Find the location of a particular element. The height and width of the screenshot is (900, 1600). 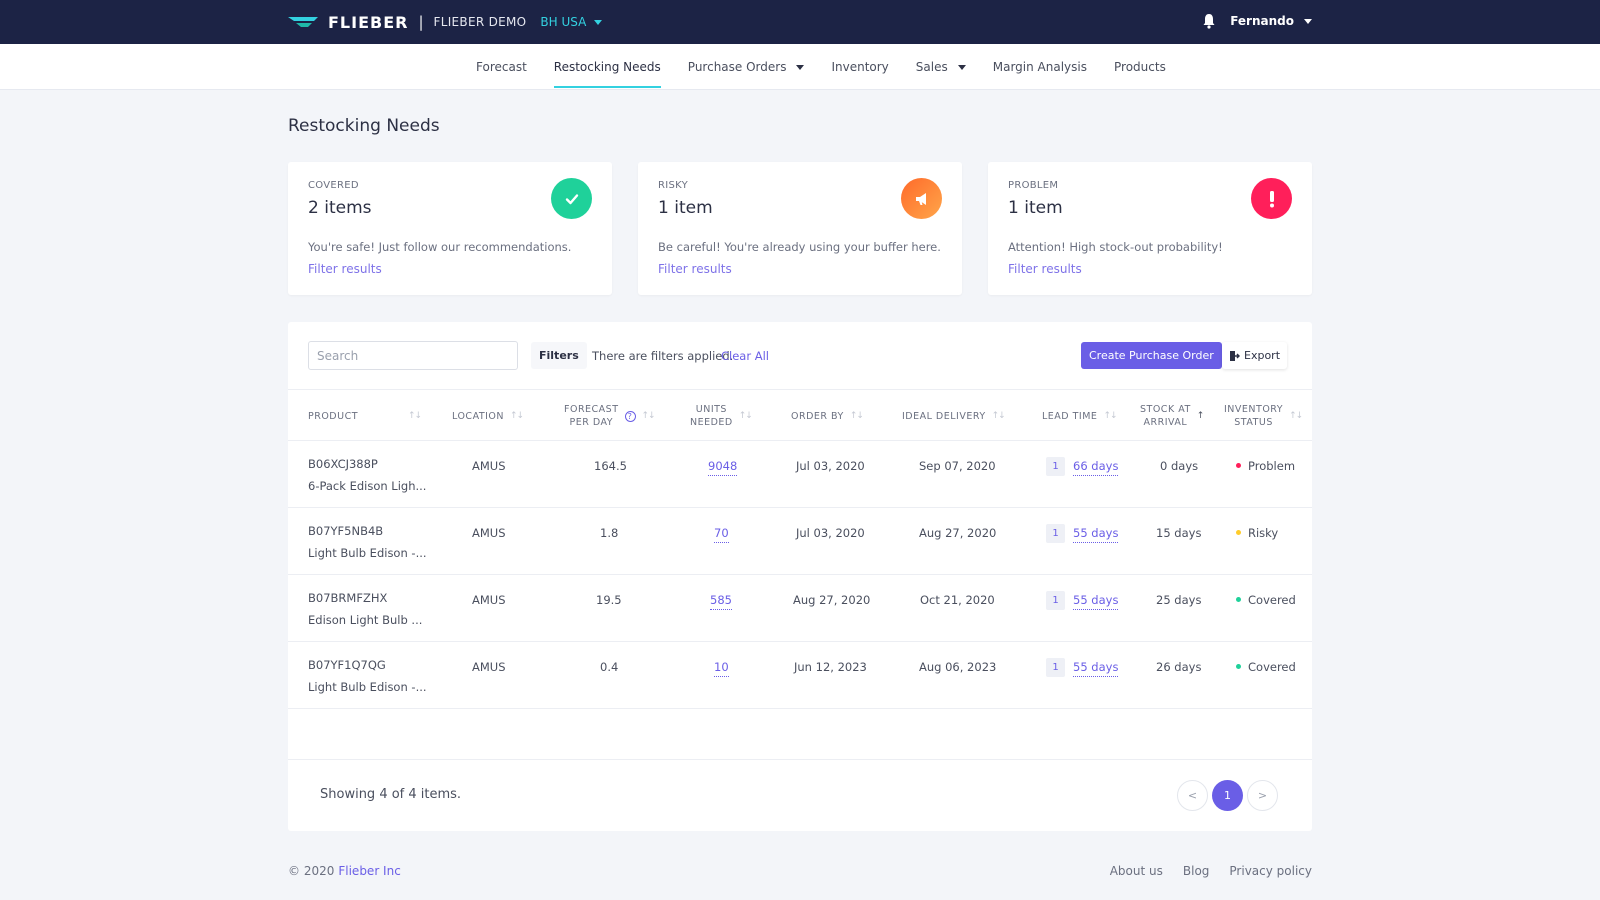

column-label-line: PER DAY is located at coordinates (591, 422).